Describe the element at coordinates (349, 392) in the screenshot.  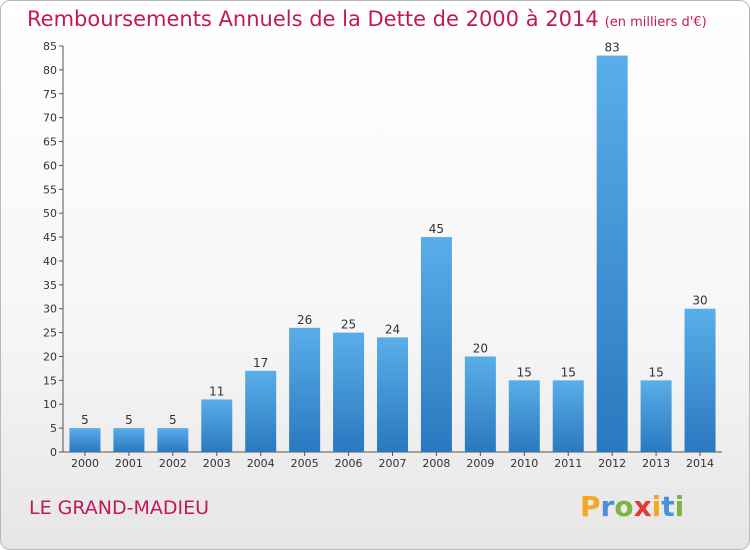
I see `bar-2006` at that location.